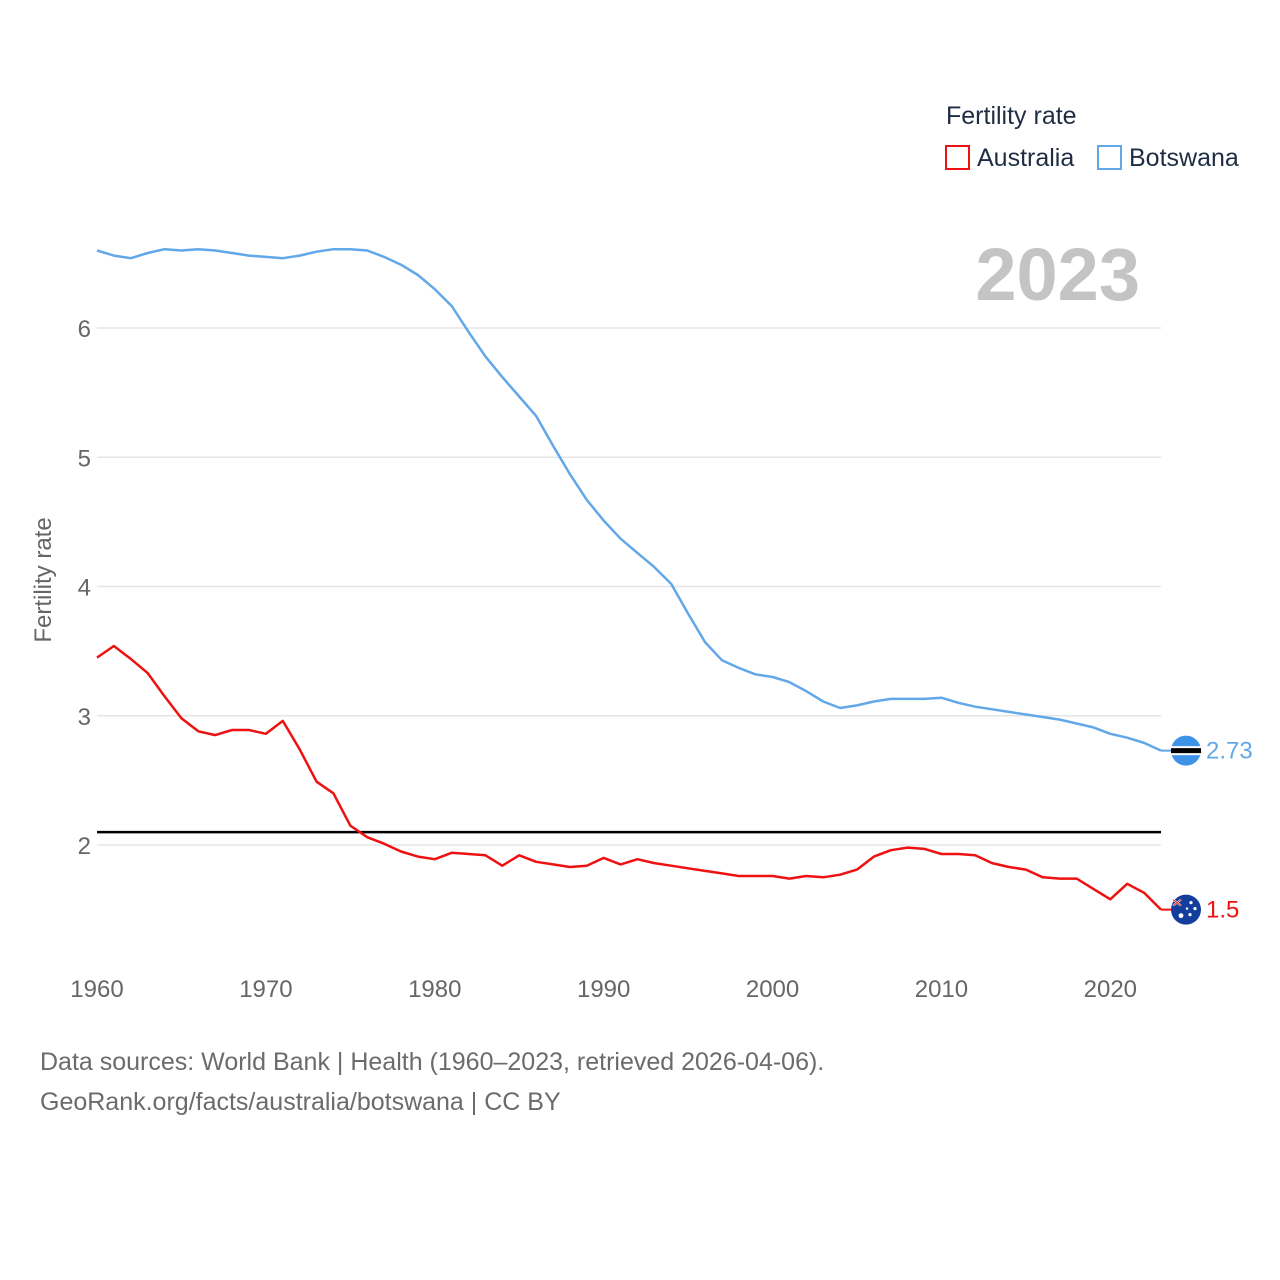  Describe the element at coordinates (84, 717) in the screenshot. I see `y-tick-label-3: 3` at that location.